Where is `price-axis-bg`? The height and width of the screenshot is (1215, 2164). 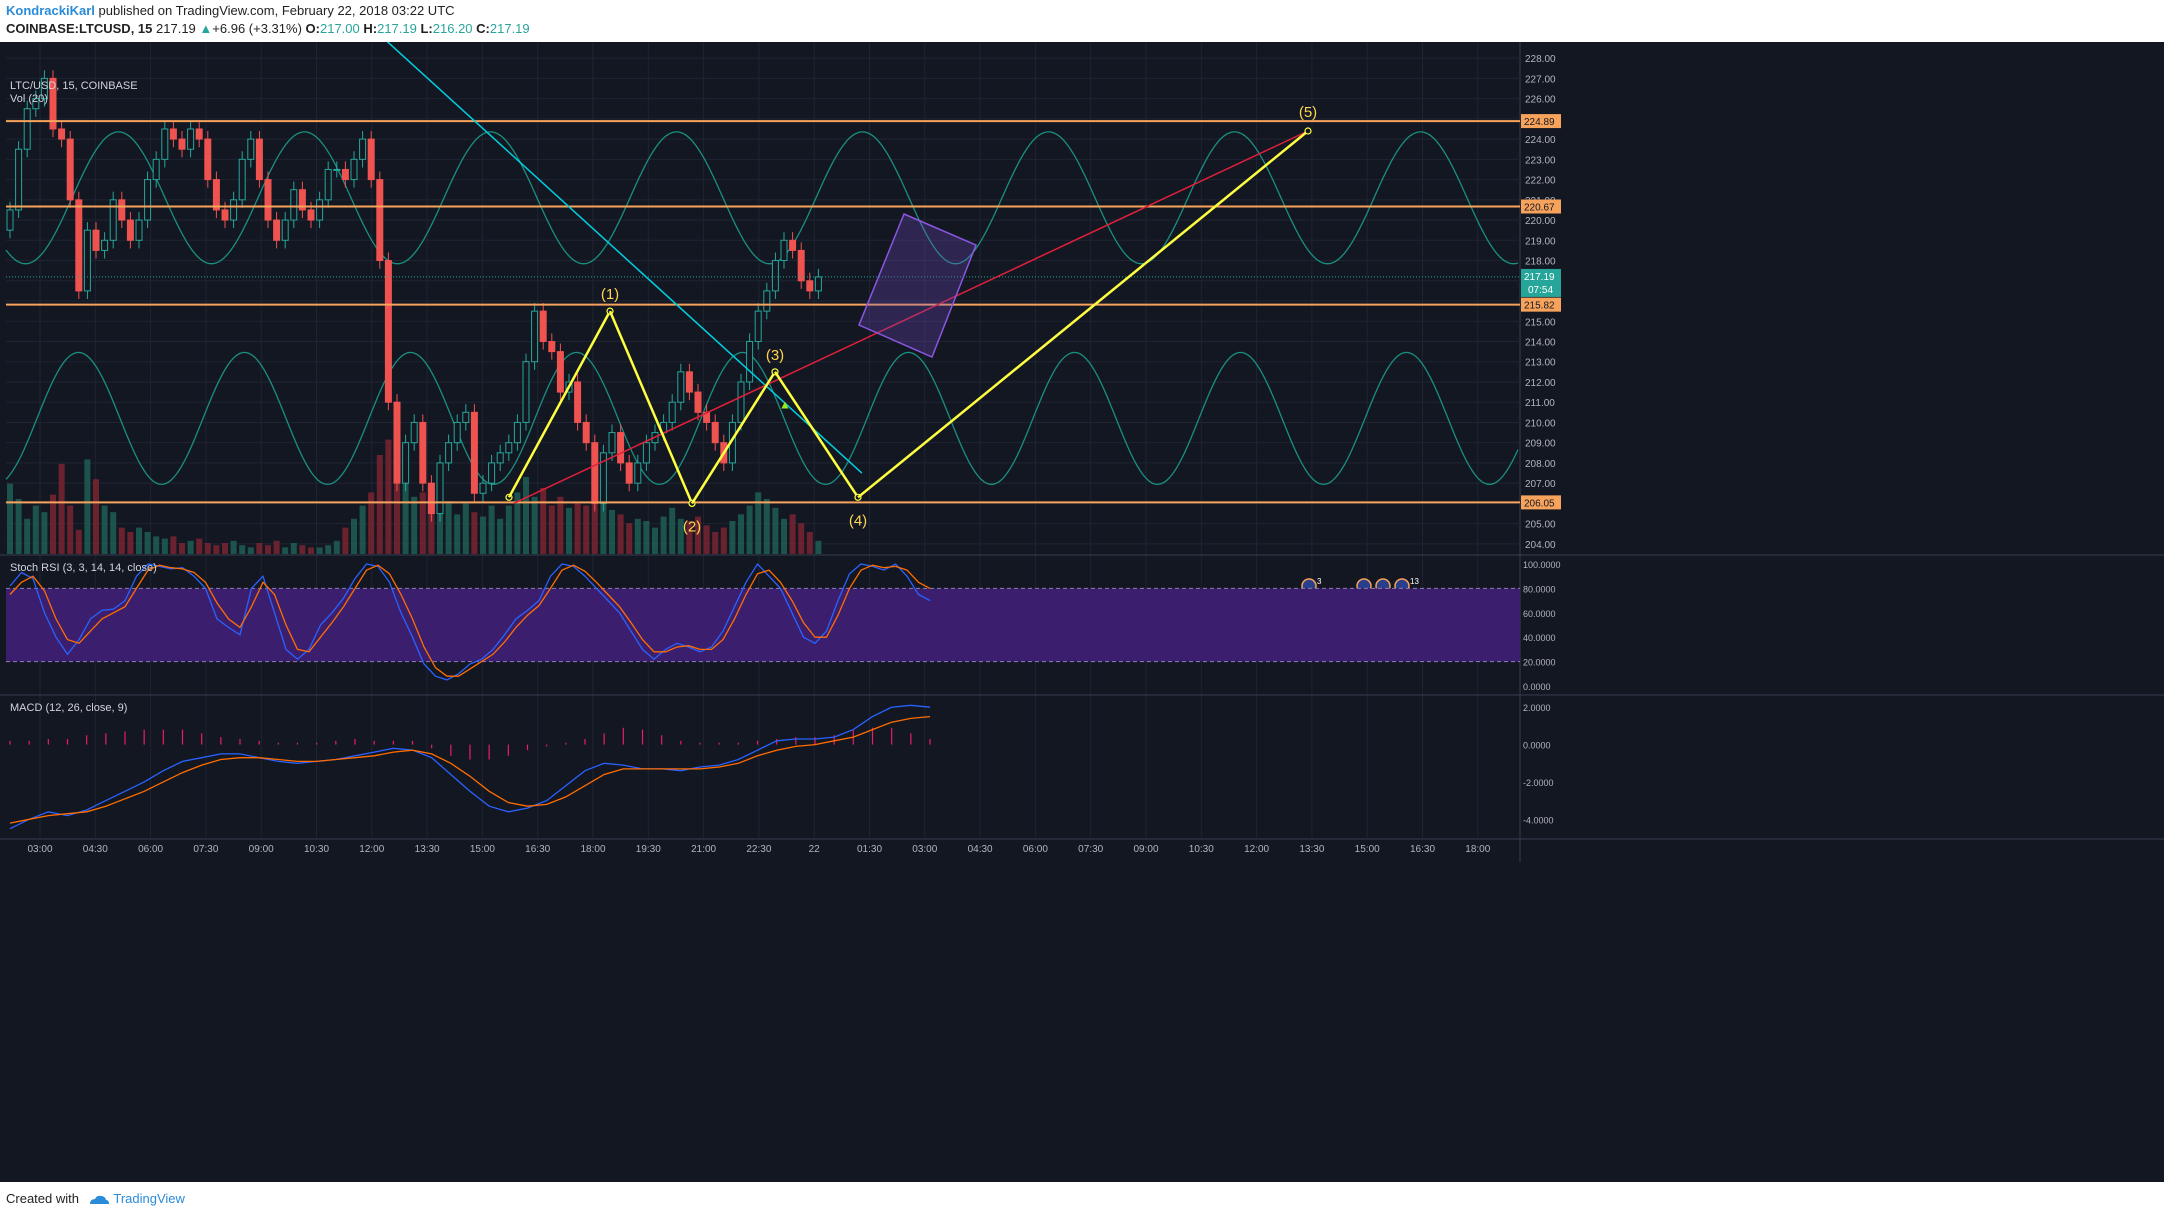
price-axis-bg is located at coordinates (1542, 612).